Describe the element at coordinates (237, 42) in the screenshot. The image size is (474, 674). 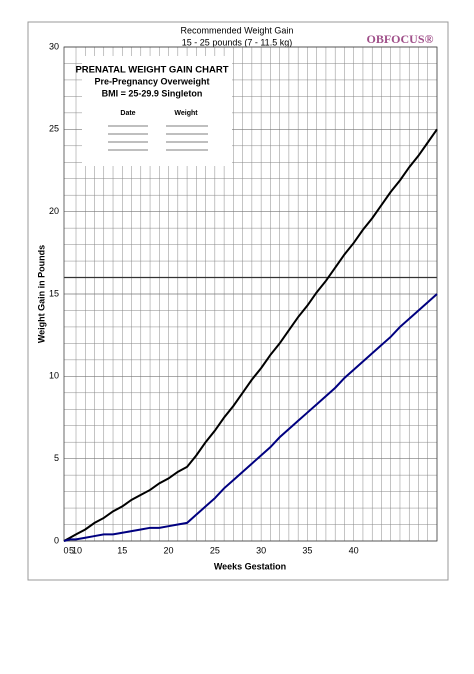
I see `chart-subtitle: 15 - 25 pounds (7 - 11.5 kg)` at that location.